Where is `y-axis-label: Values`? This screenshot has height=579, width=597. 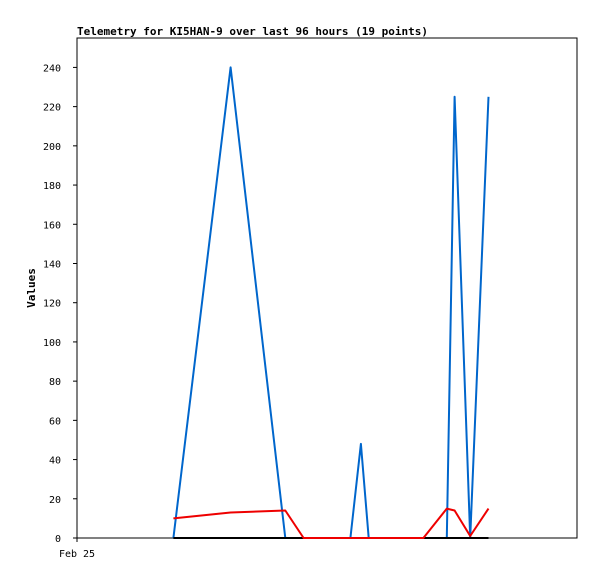
y-axis-label: Values is located at coordinates (31, 288).